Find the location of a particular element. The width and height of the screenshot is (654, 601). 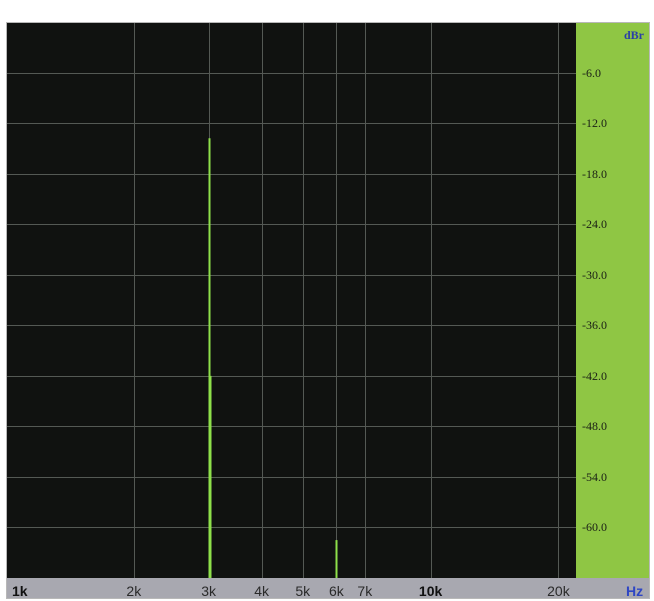

y-tick-label: -18.0 is located at coordinates (594, 174).